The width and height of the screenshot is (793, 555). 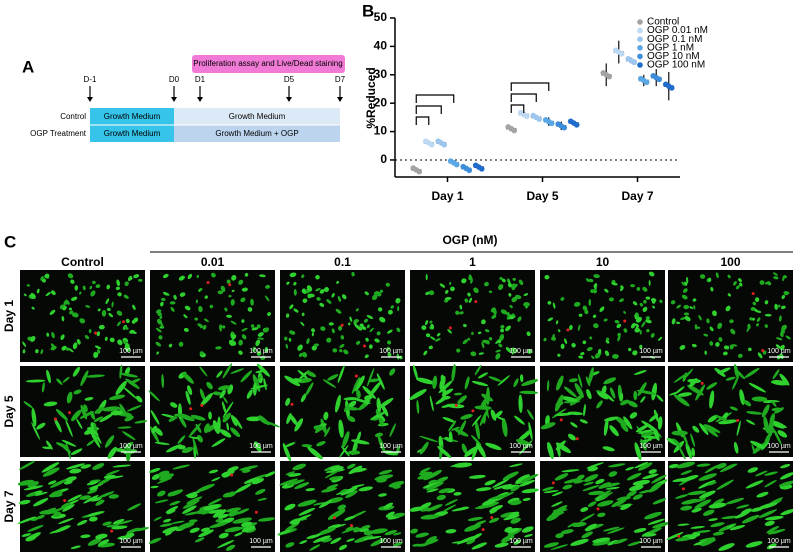 What do you see at coordinates (435, 98) in the screenshot?
I see `significance-bracket` at bounding box center [435, 98].